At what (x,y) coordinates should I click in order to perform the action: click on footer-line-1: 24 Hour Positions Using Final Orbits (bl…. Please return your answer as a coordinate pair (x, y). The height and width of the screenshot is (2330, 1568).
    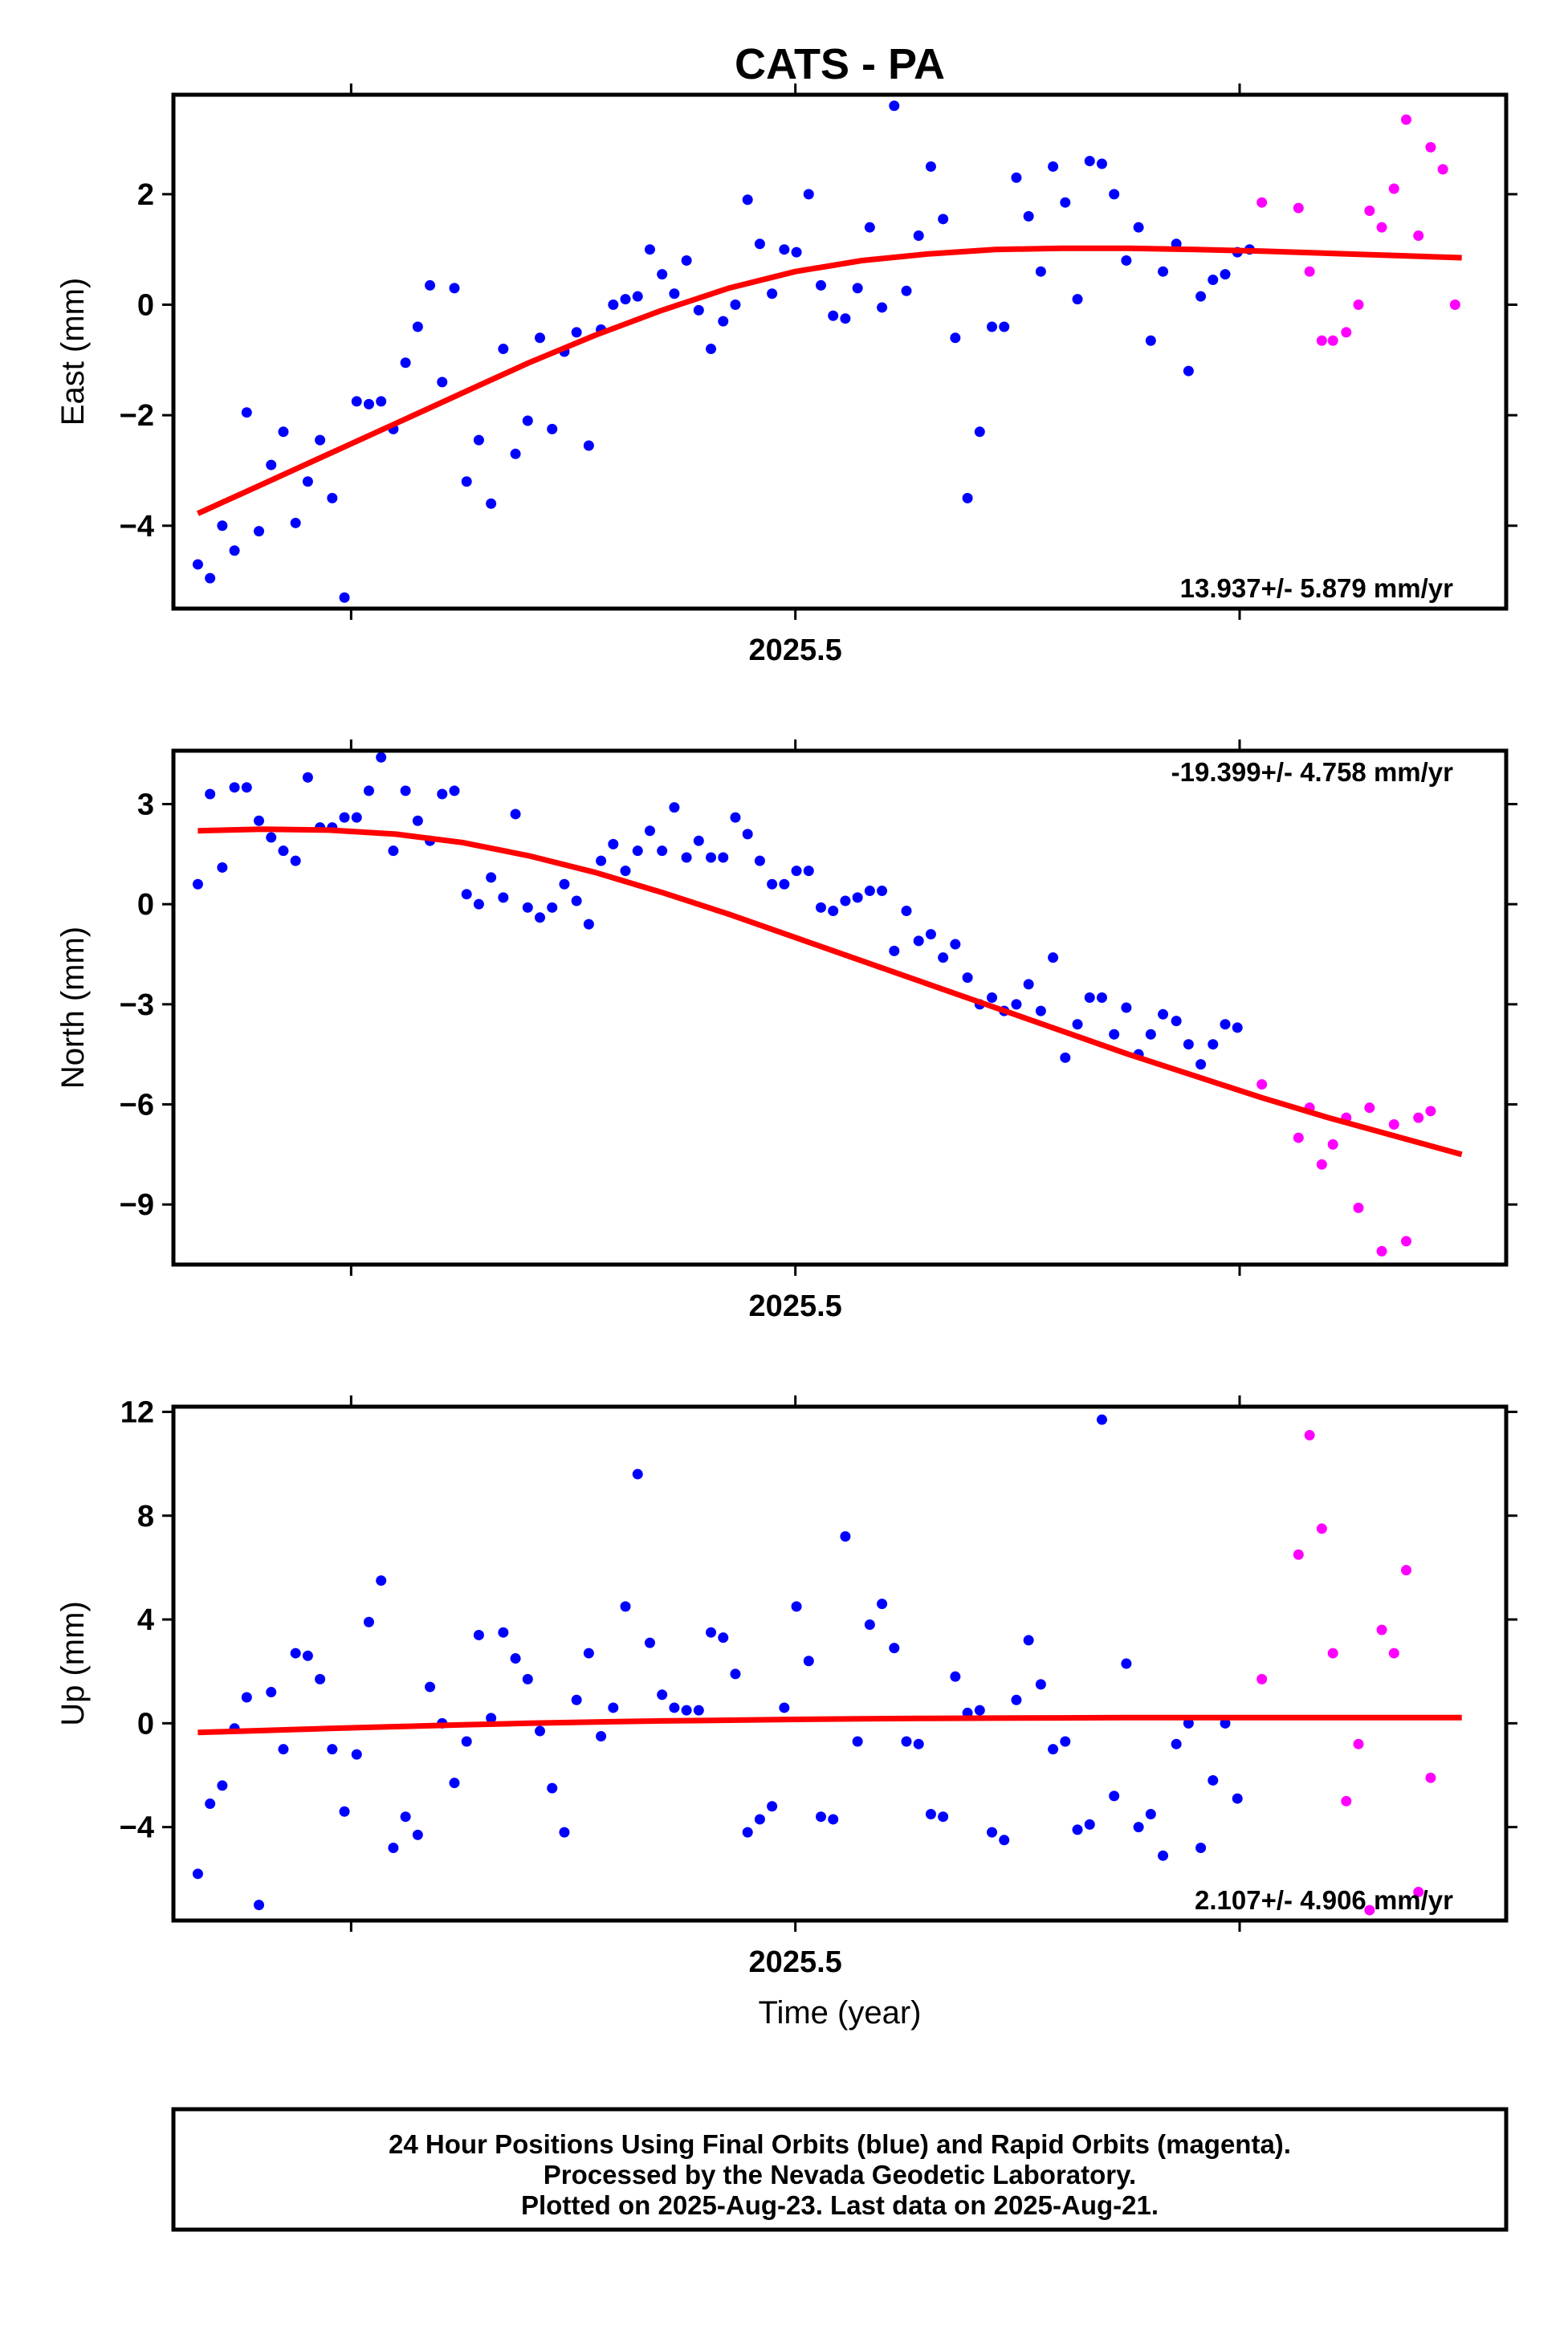
    Looking at the image, I should click on (840, 2144).